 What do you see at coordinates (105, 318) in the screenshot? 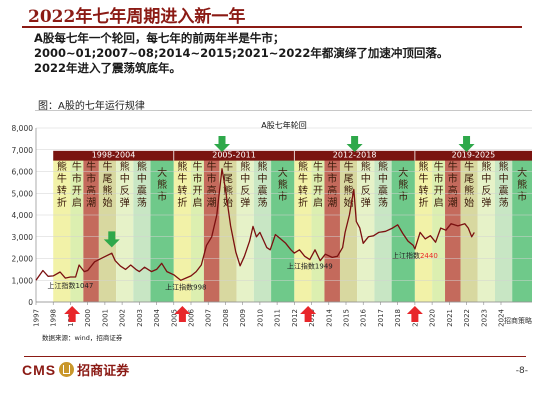
I see `x-tick-label: 2001` at bounding box center [105, 318].